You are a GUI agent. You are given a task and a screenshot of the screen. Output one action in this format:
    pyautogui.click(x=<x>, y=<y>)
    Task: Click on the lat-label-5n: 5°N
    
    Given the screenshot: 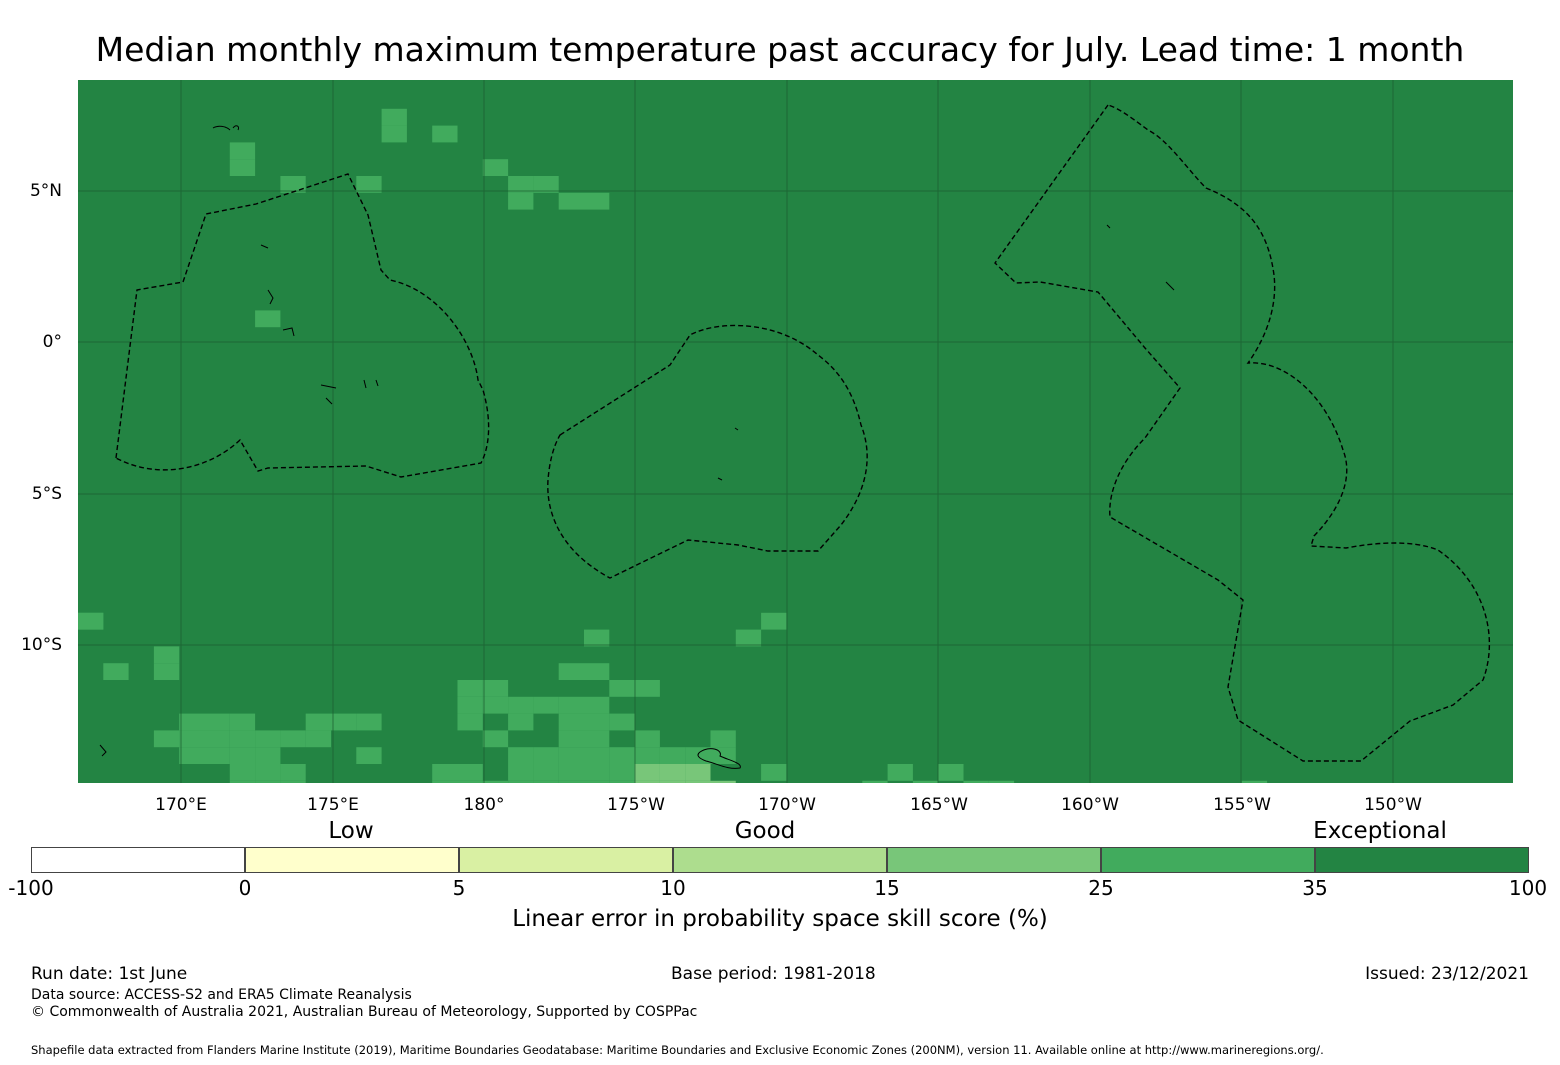 What is the action you would take?
    pyautogui.click(x=45, y=191)
    